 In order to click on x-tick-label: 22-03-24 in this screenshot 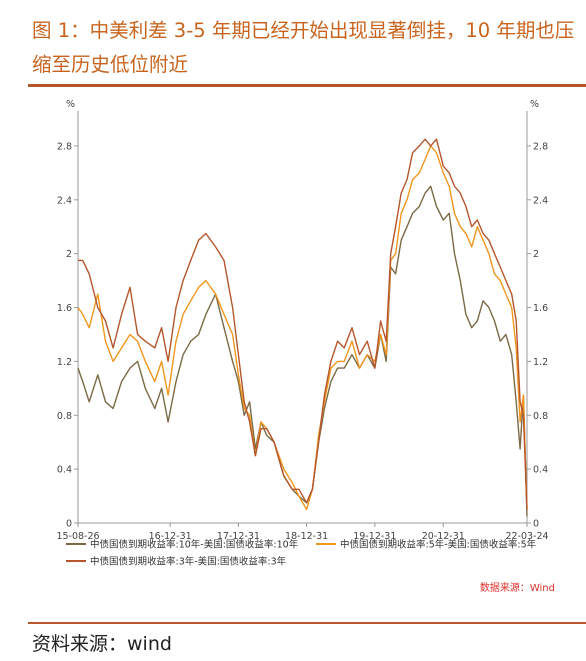, I will do `click(526, 536)`.